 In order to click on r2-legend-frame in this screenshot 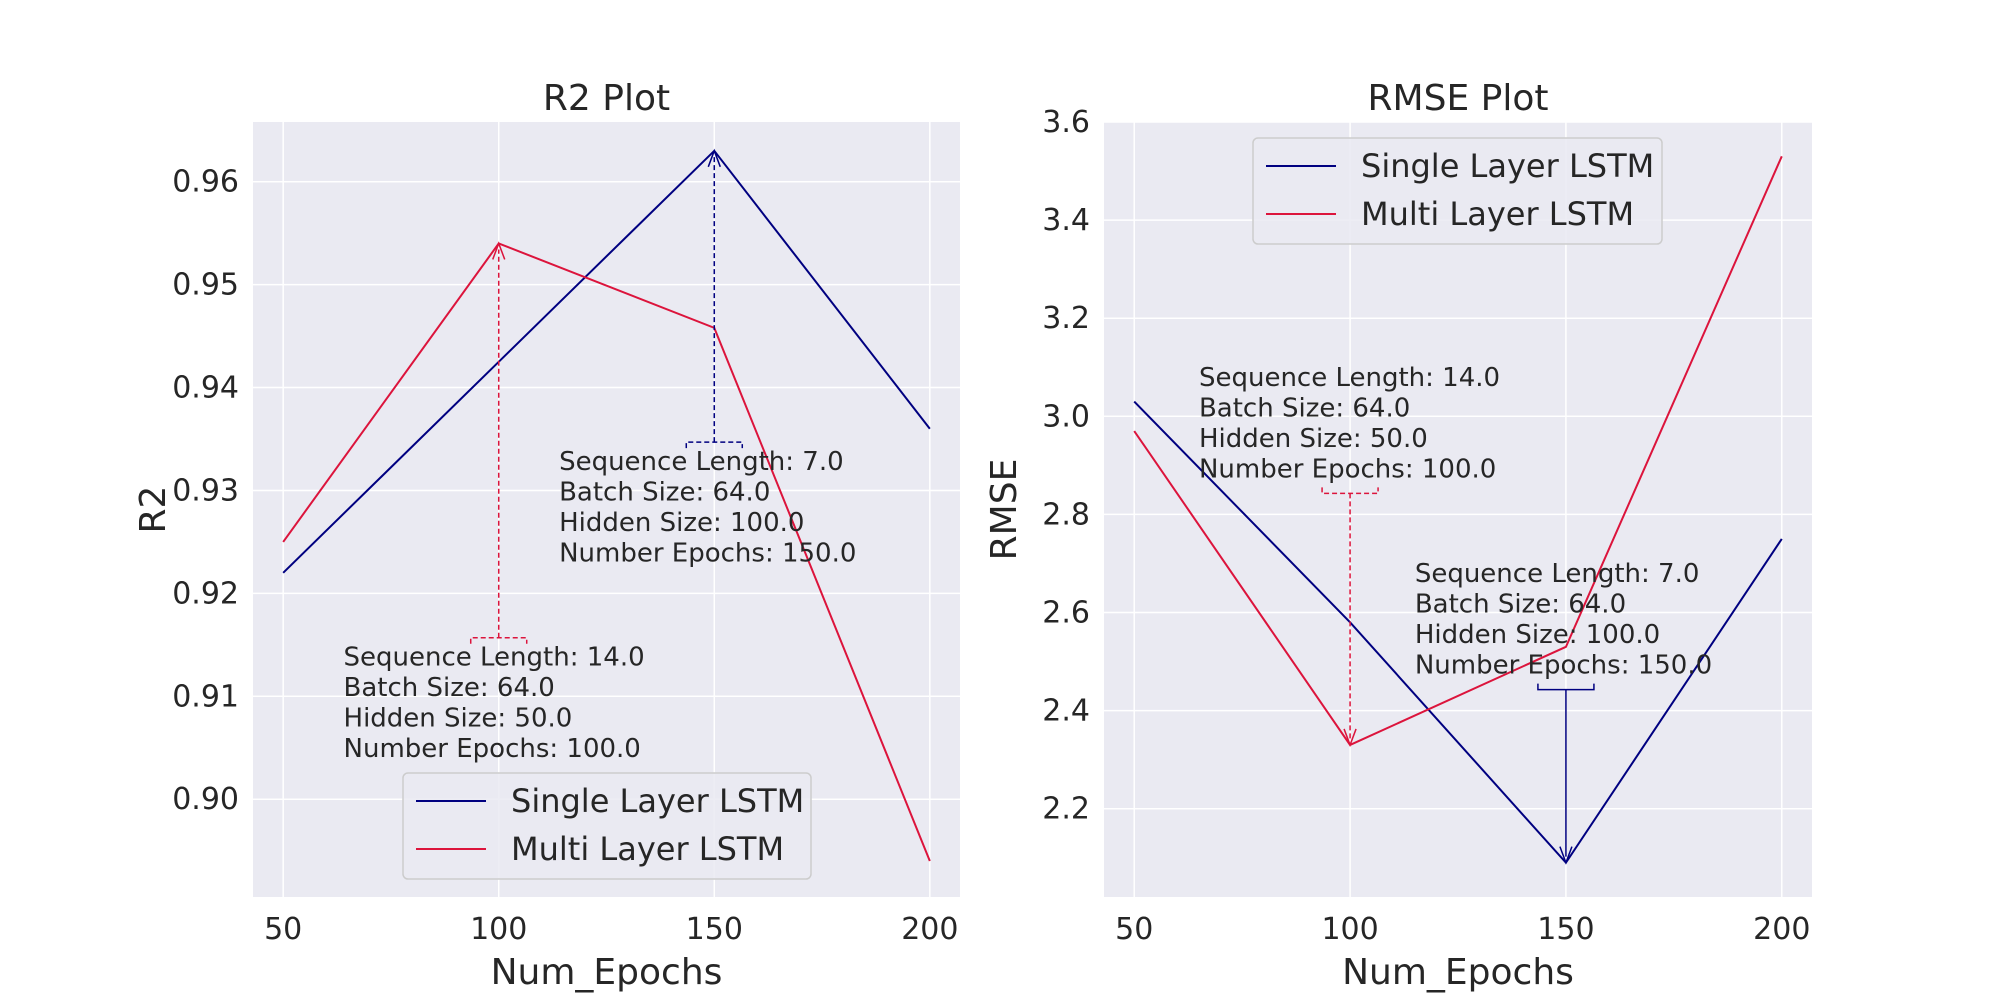, I will do `click(607, 826)`.